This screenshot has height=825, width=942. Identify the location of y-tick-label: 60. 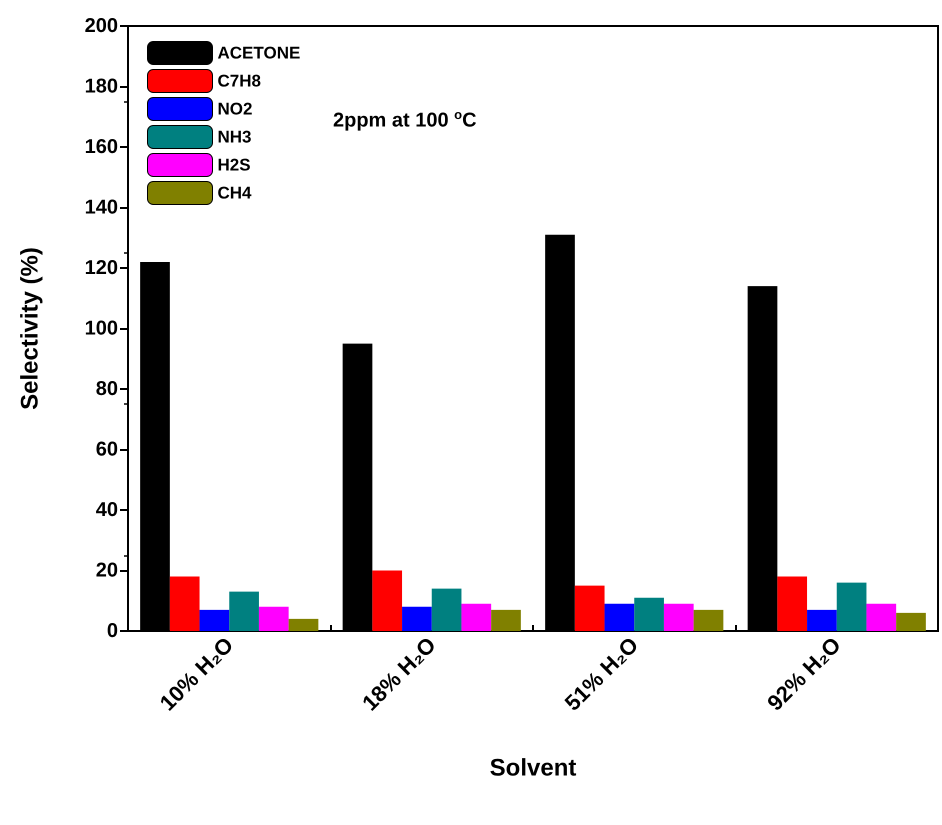
(107, 449).